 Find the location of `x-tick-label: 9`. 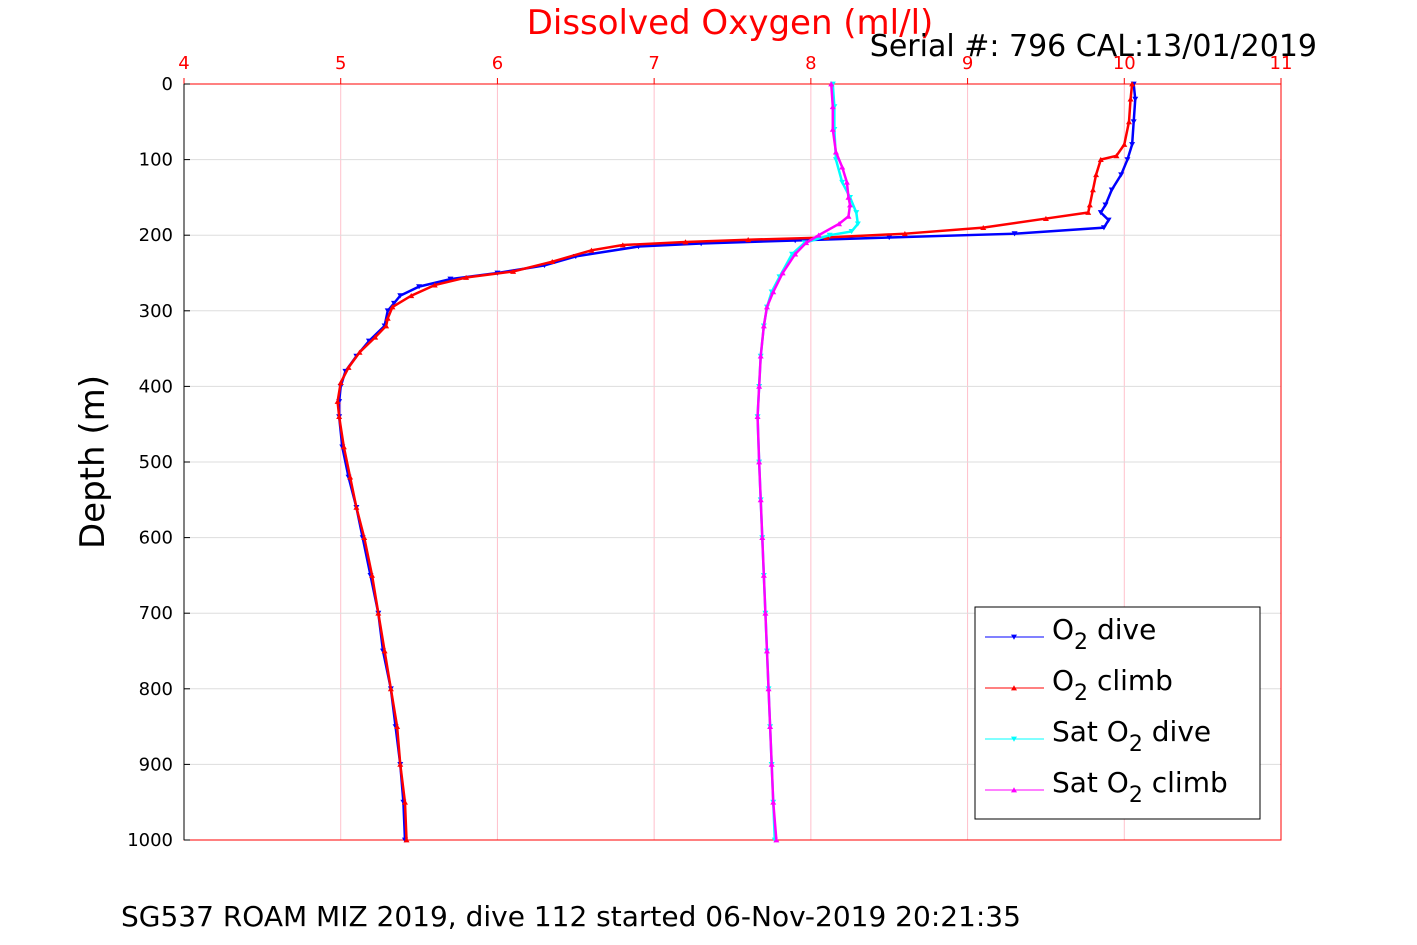

x-tick-label: 9 is located at coordinates (967, 63).